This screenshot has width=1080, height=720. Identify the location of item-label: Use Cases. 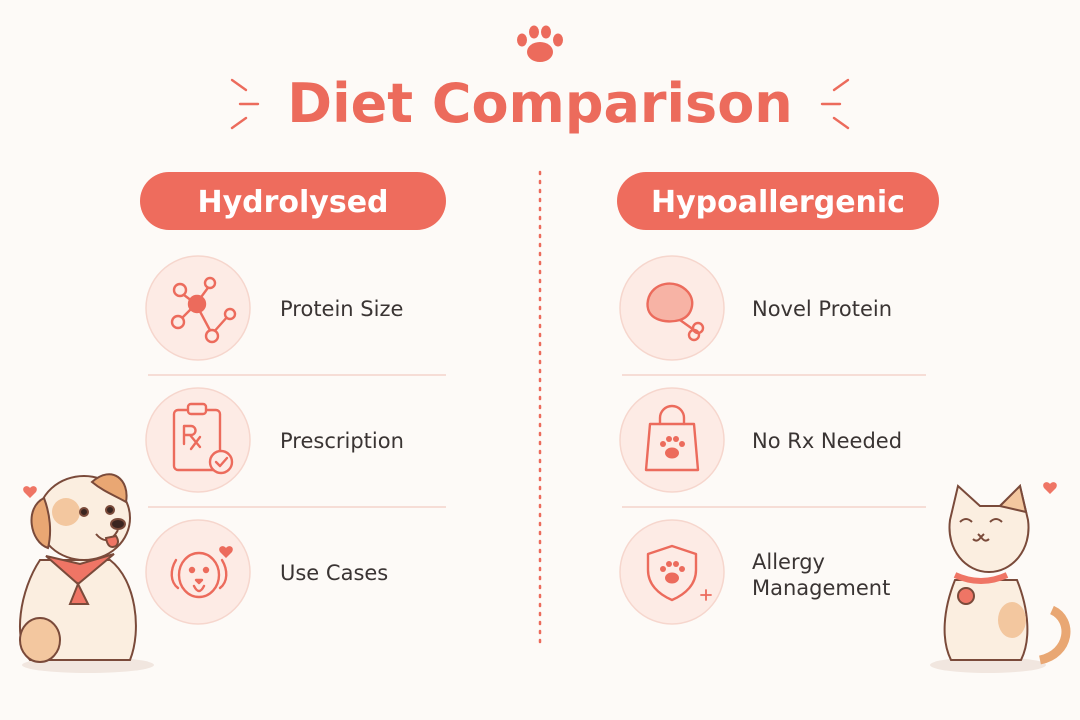
(334, 573).